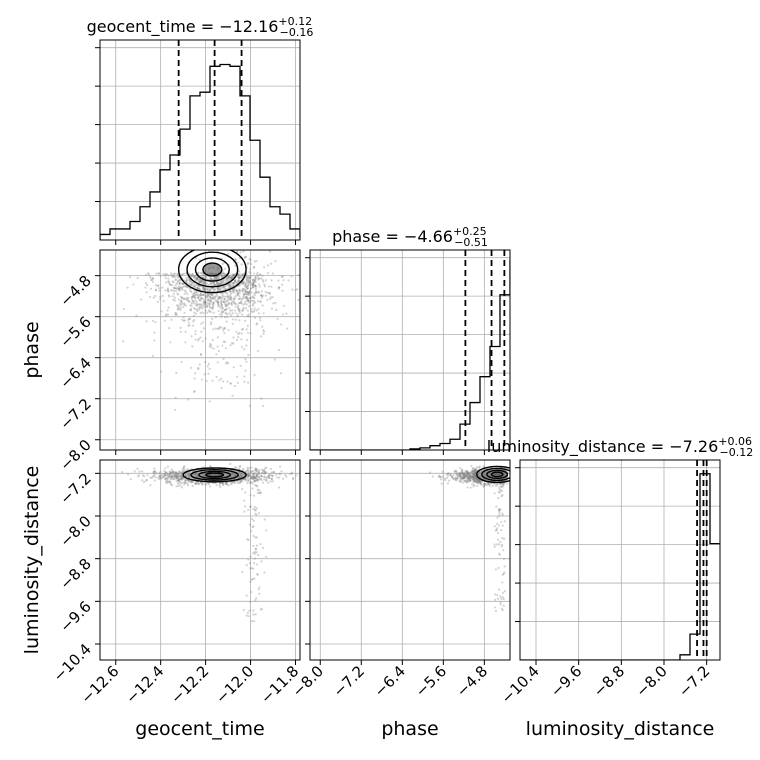  I want to click on x-tick-label-phase: −4.8, so click(472, 681).